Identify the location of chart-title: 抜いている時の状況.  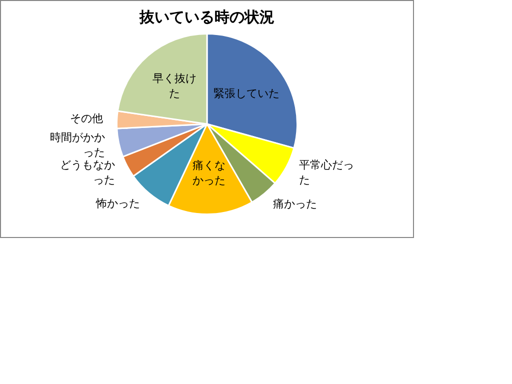
(206, 17).